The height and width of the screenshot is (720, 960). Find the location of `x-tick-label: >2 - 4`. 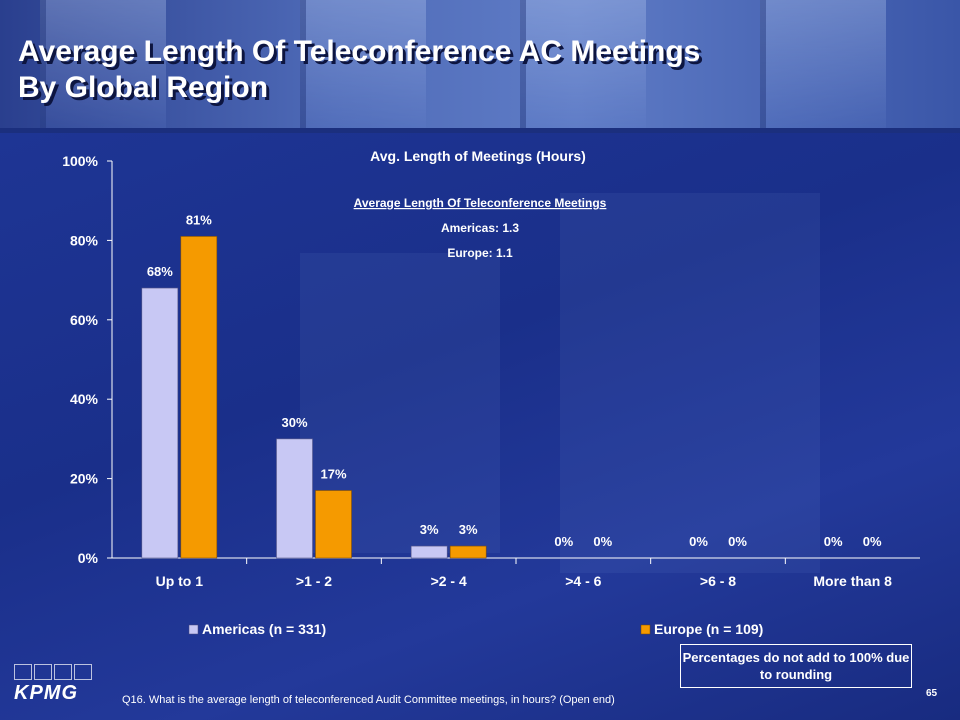

x-tick-label: >2 - 4 is located at coordinates (449, 581).